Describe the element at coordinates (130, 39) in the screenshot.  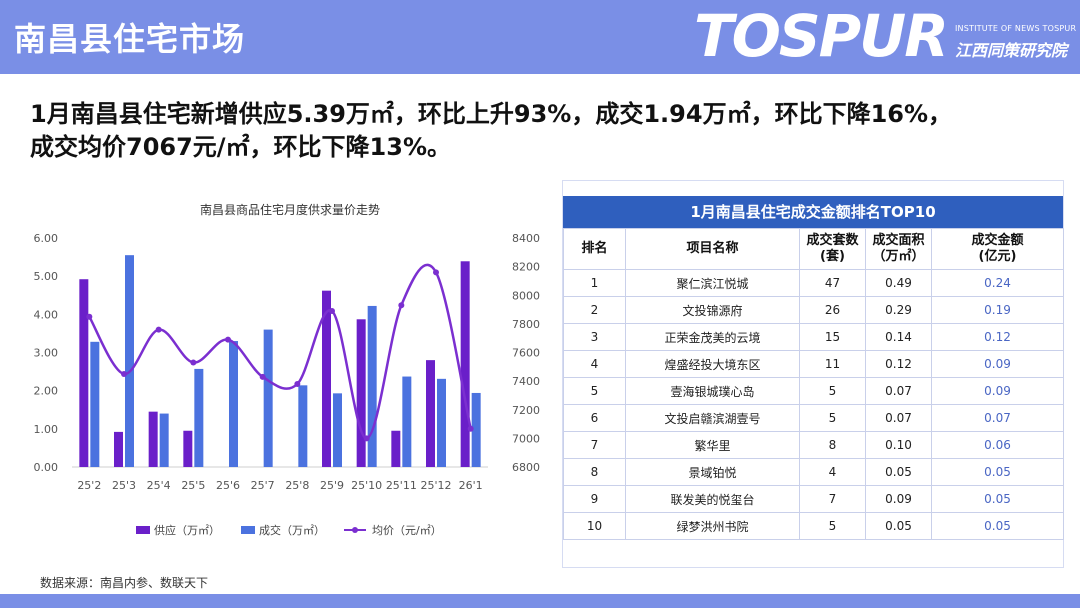
I see `page-title: 南昌县住宅市场` at that location.